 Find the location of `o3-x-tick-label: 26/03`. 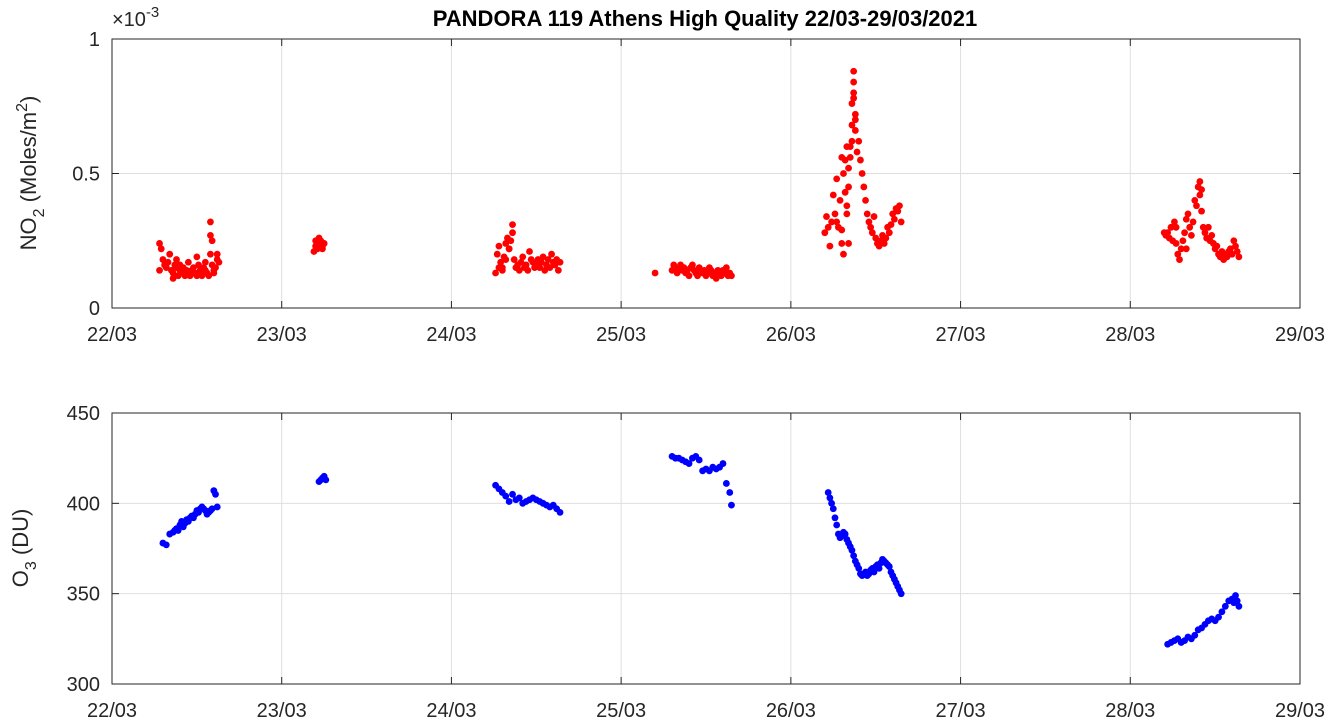

o3-x-tick-label: 26/03 is located at coordinates (791, 711).